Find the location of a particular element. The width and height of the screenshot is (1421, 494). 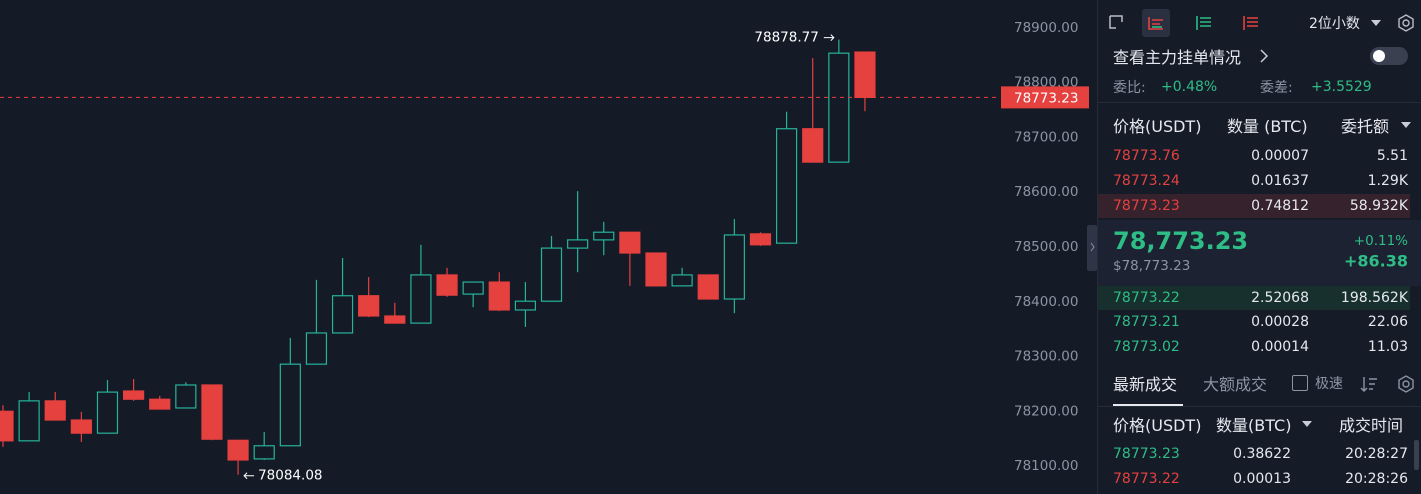

tab-underline is located at coordinates (1148, 405).